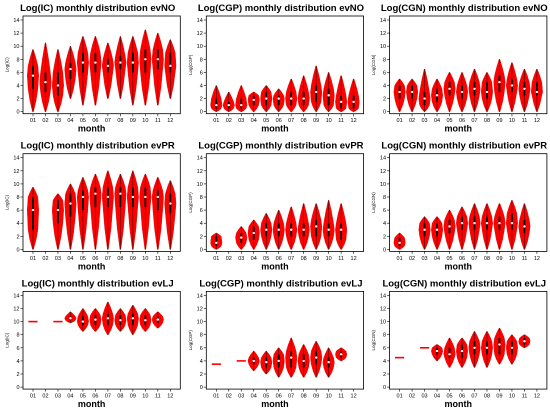 The image size is (550, 413). What do you see at coordinates (280, 283) in the screenshot?
I see `chart-title: Log(CGP) monthly distribution evLJ` at bounding box center [280, 283].